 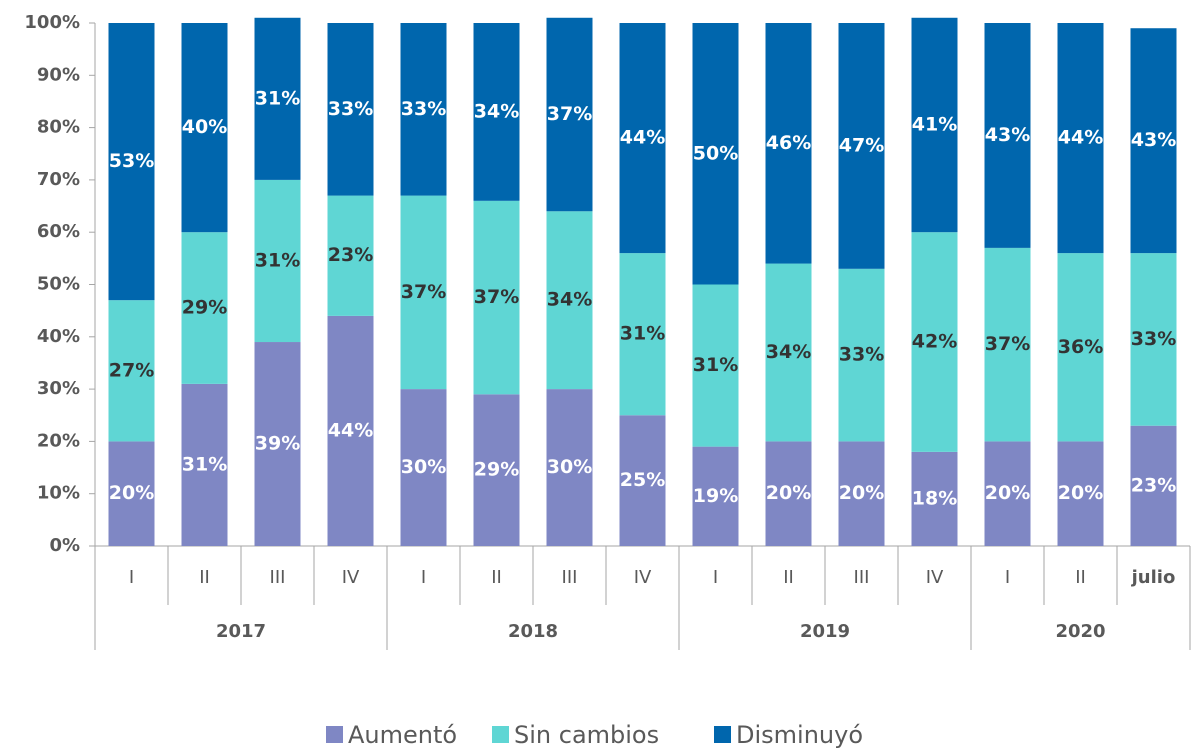 I want to click on group-label: 2020, so click(x=1080, y=631).